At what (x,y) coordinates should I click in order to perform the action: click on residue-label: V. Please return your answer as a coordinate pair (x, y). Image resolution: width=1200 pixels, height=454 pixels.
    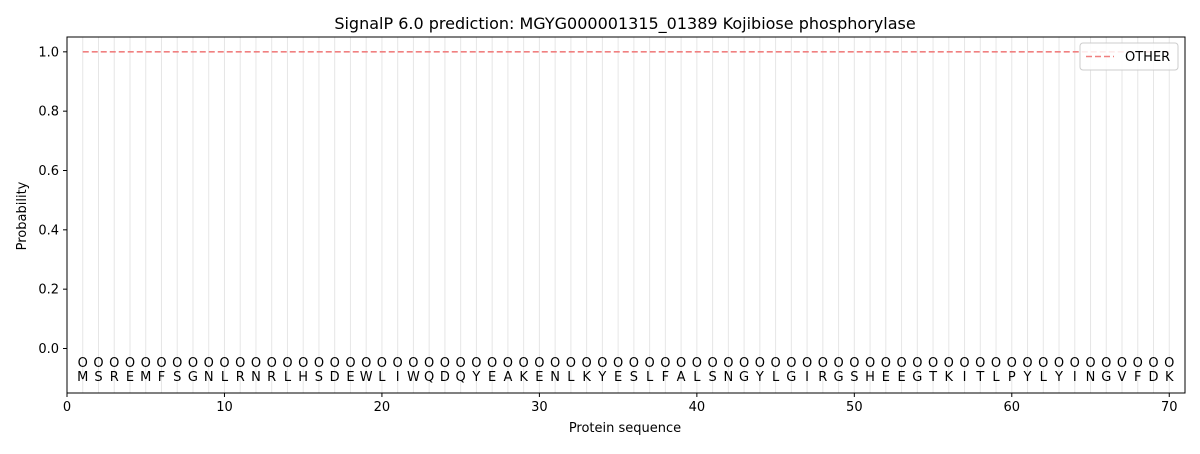
    Looking at the image, I should click on (1122, 377).